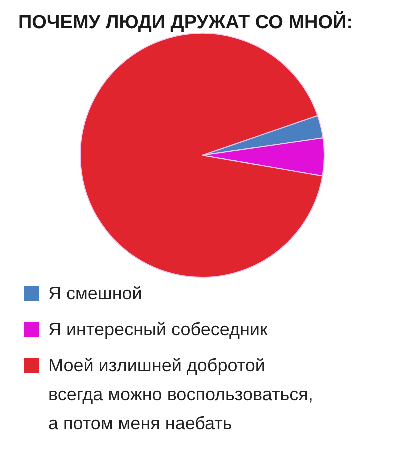  Describe the element at coordinates (181, 395) in the screenshot. I see `legend-label: Моей излишней добротой всегда можно воспользоваться, а потом меня наебать` at that location.